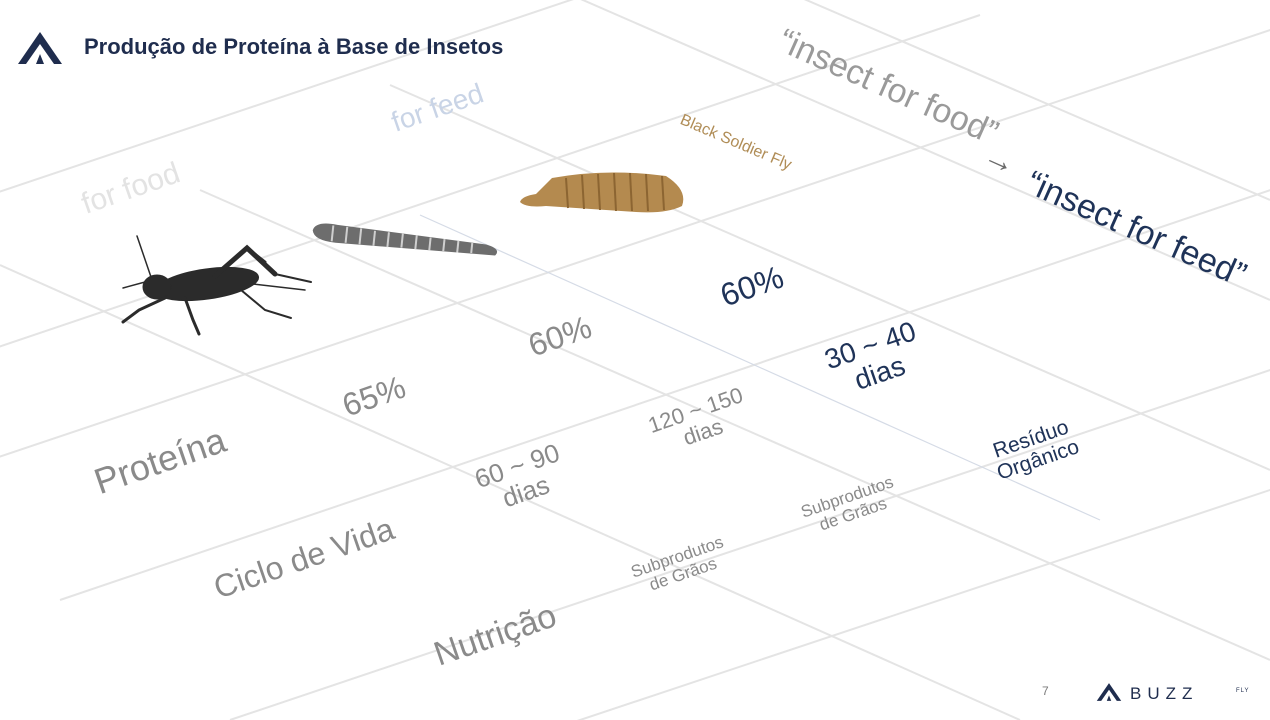 The height and width of the screenshot is (720, 1270). I want to click on mealworm-icon, so click(405, 239).